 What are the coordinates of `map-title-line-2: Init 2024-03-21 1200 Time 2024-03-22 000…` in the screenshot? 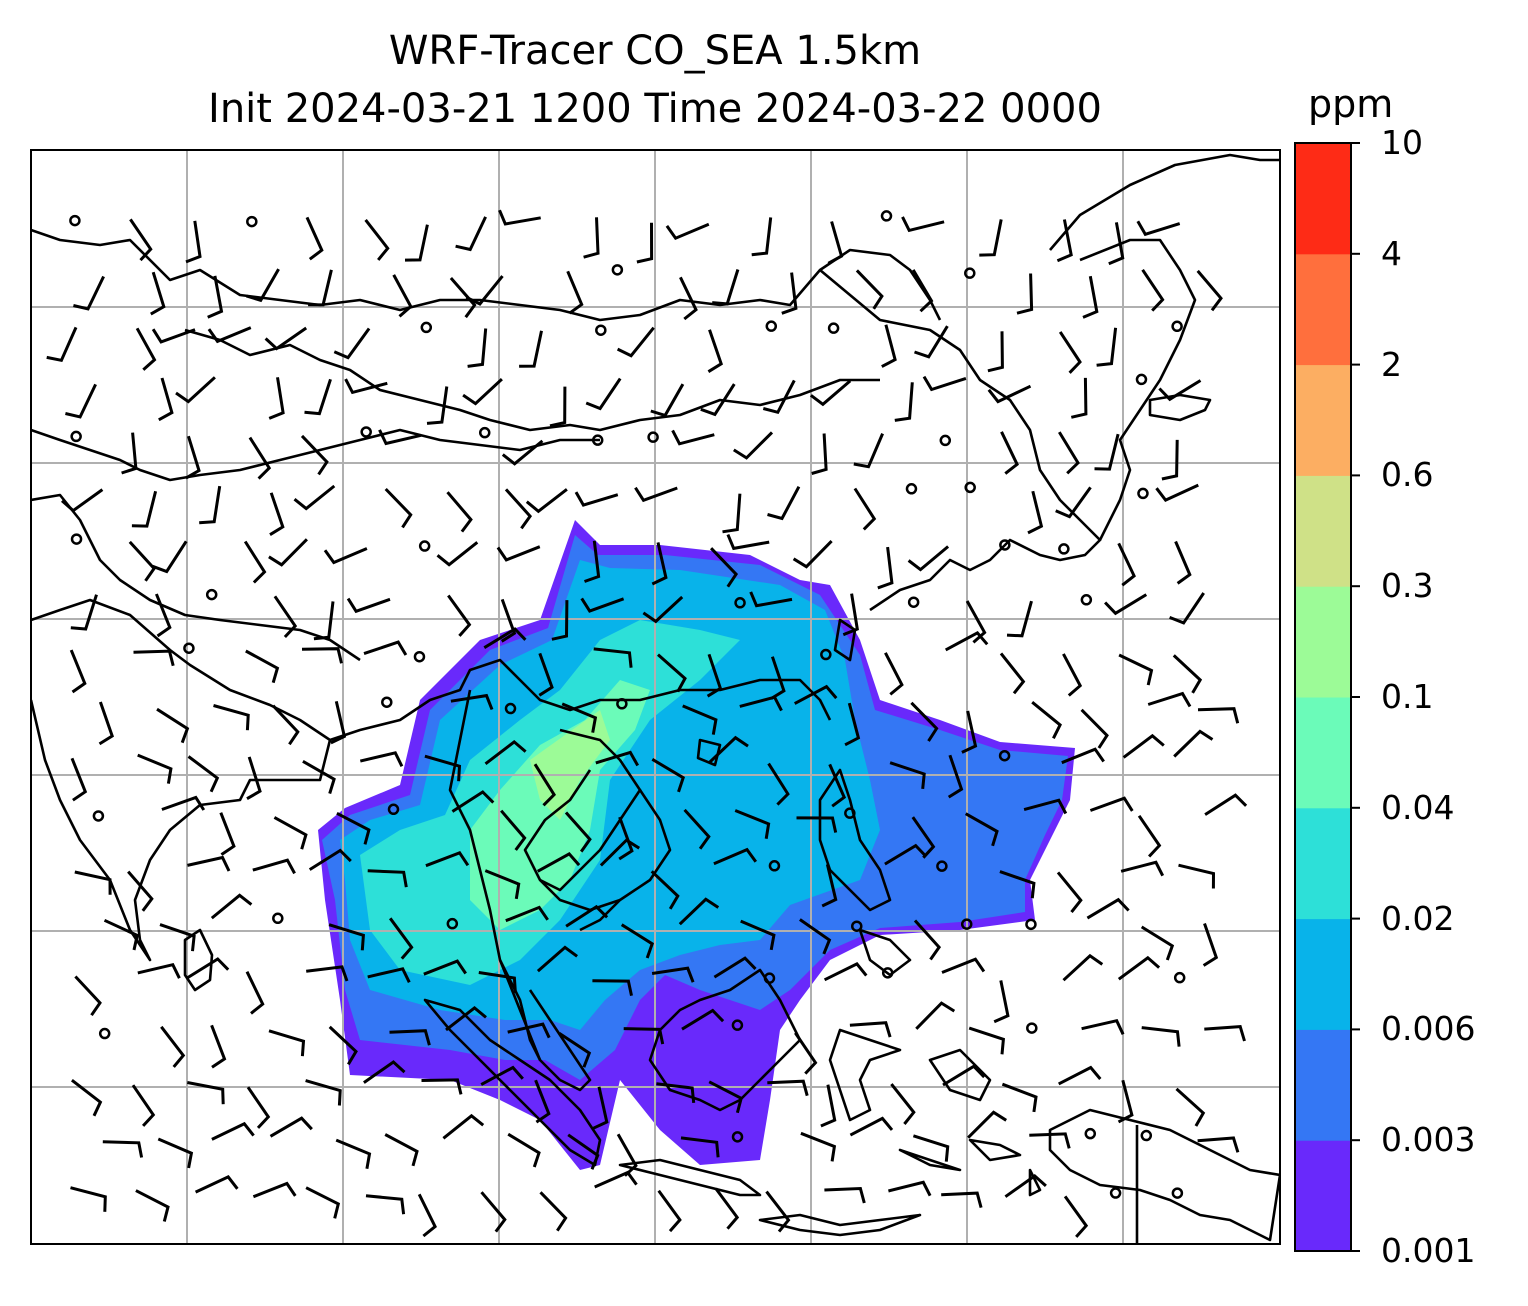 It's located at (655, 109).